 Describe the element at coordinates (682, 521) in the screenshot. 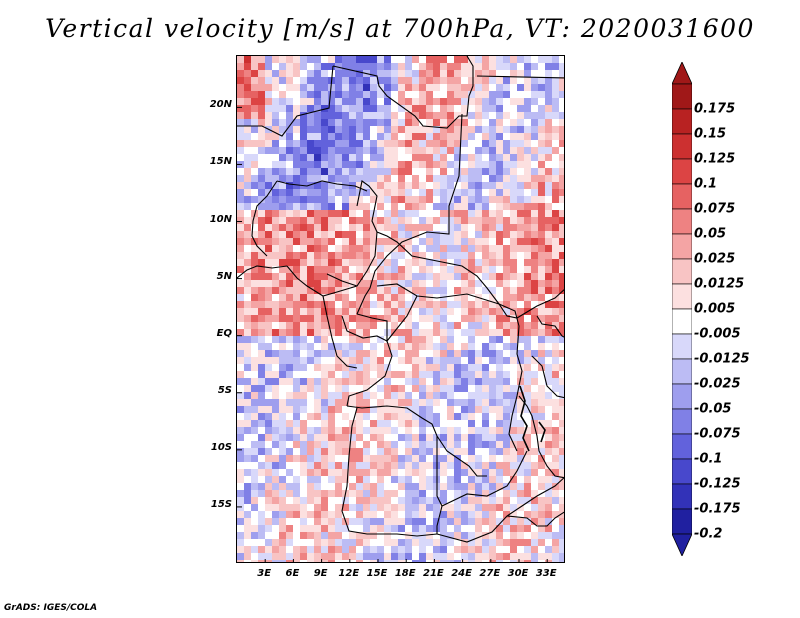

I see `colorbar-bin` at that location.